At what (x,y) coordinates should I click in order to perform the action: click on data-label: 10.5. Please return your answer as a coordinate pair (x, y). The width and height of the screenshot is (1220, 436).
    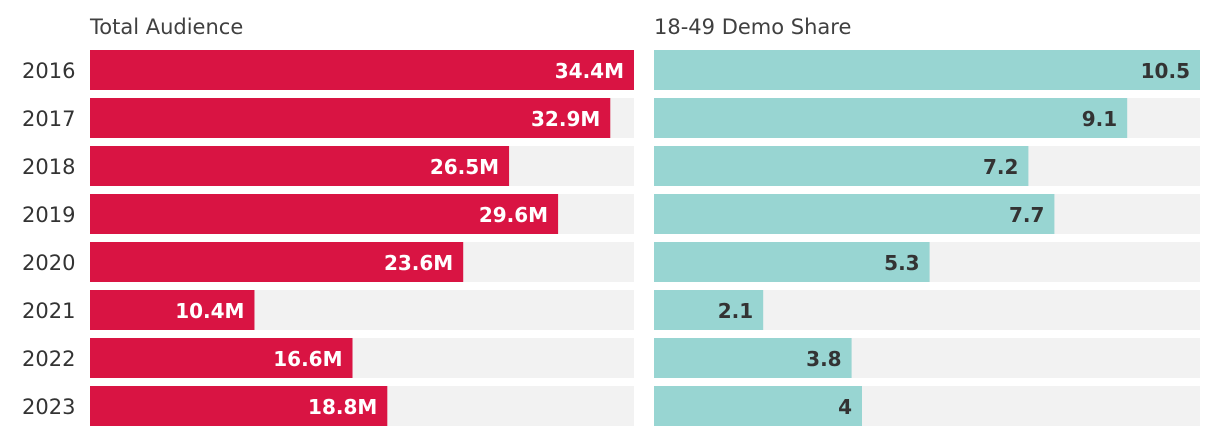
    Looking at the image, I should click on (1165, 71).